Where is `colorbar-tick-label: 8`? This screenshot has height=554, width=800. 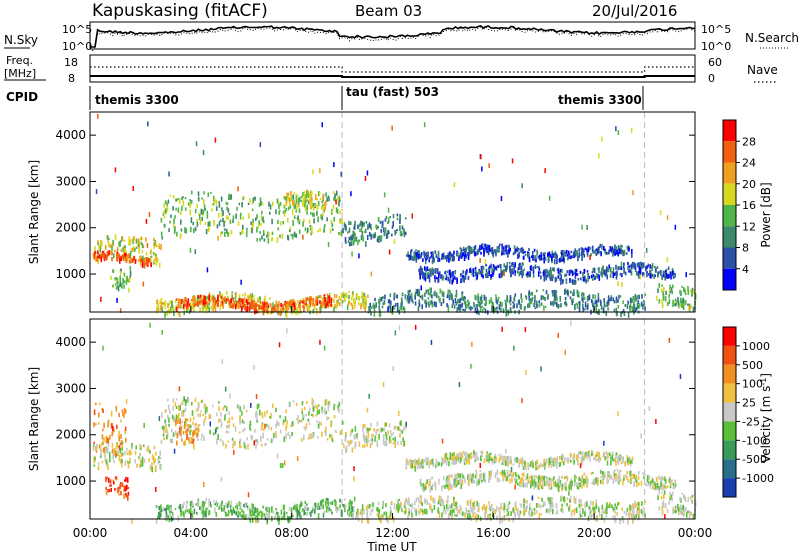
colorbar-tick-label: 8 is located at coordinates (745, 248).